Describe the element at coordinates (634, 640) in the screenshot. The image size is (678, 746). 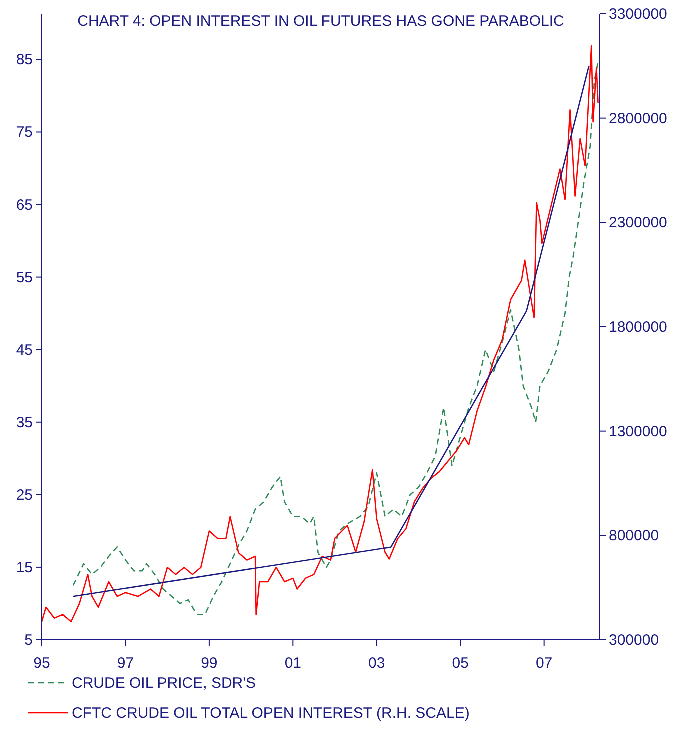
I see `y2-tick-label: 300000` at that location.